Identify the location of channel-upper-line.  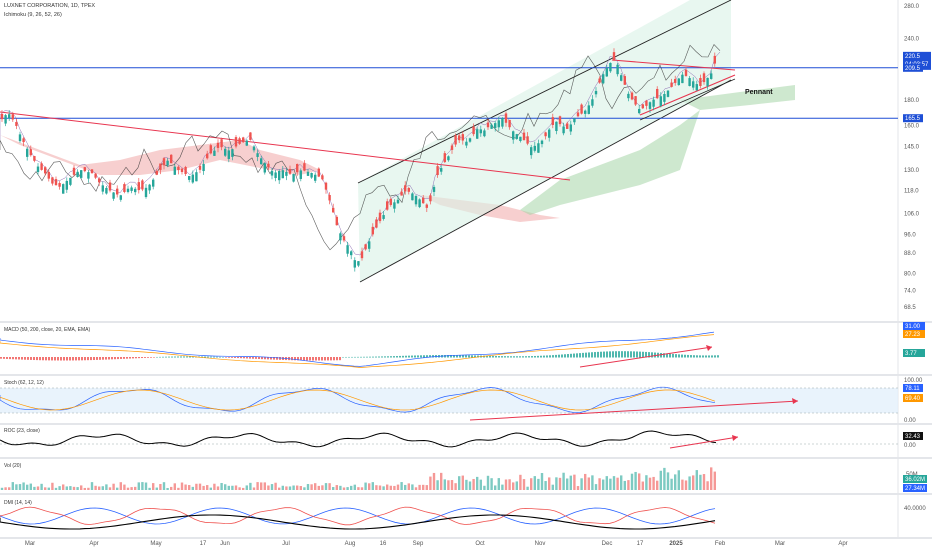
(544, 92).